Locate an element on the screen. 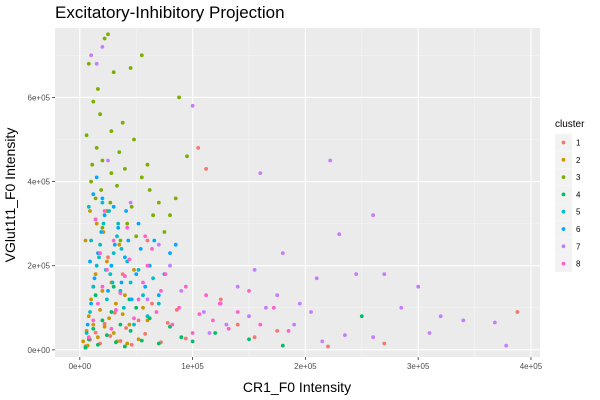  x-tick-label: 4e+05 is located at coordinates (531, 366).